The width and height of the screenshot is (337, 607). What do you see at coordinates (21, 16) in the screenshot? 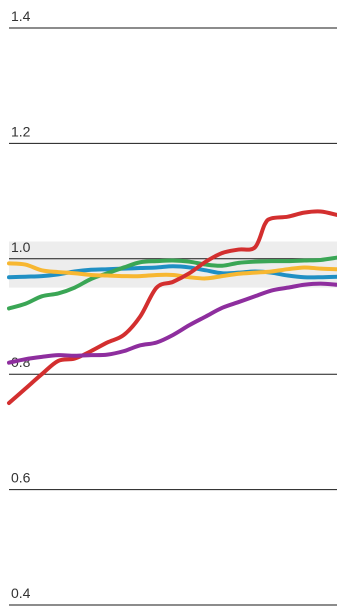
I see `y-tick-label: 1.4` at bounding box center [21, 16].